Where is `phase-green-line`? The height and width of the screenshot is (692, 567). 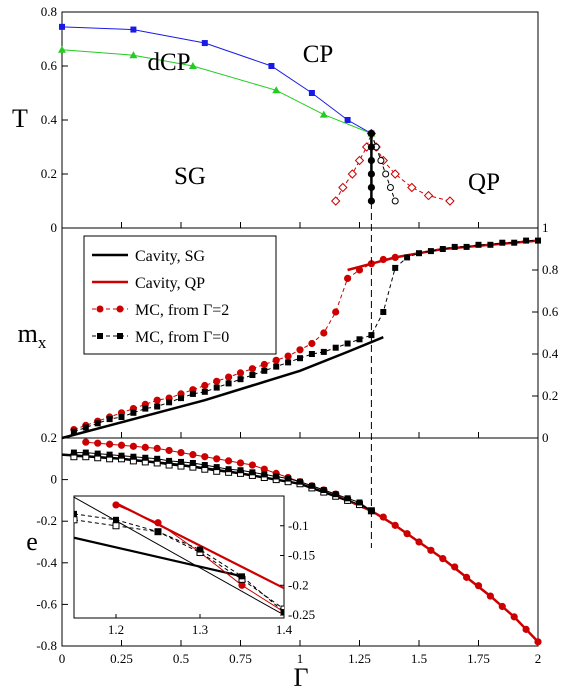
phase-green-line is located at coordinates (216, 91).